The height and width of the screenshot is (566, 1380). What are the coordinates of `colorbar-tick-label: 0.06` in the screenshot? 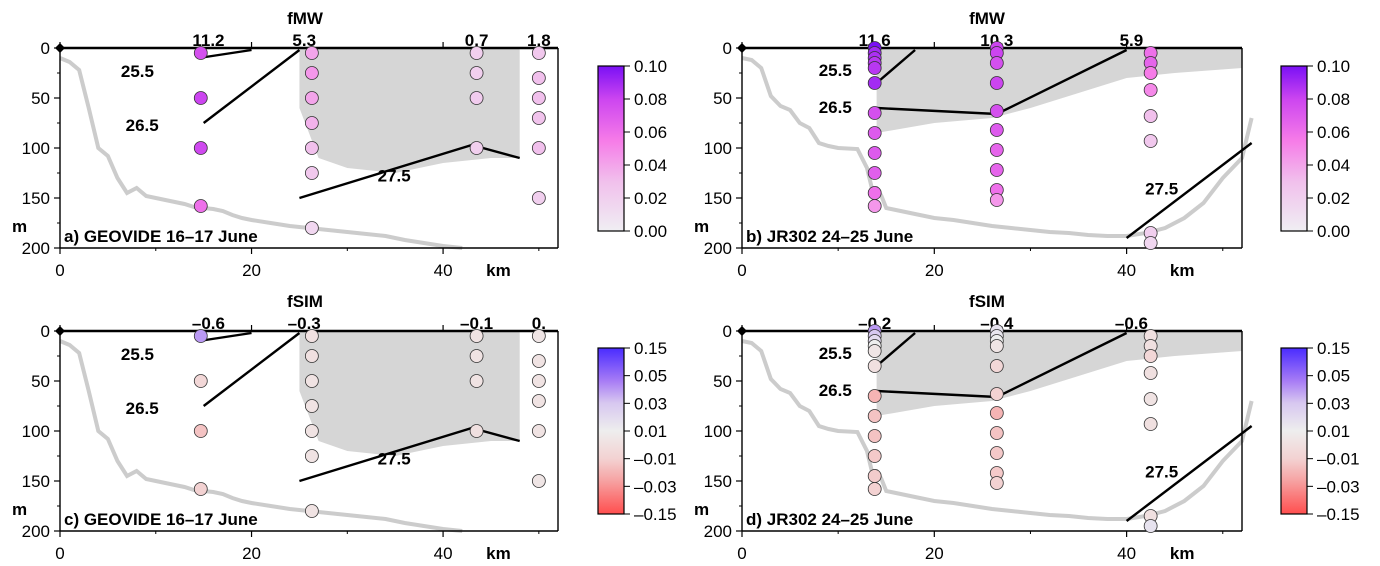 It's located at (1333, 132).